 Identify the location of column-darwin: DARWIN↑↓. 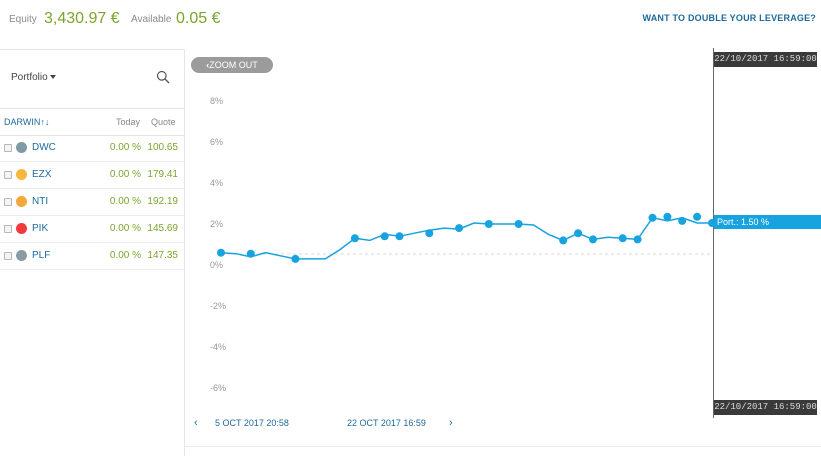
(27, 122).